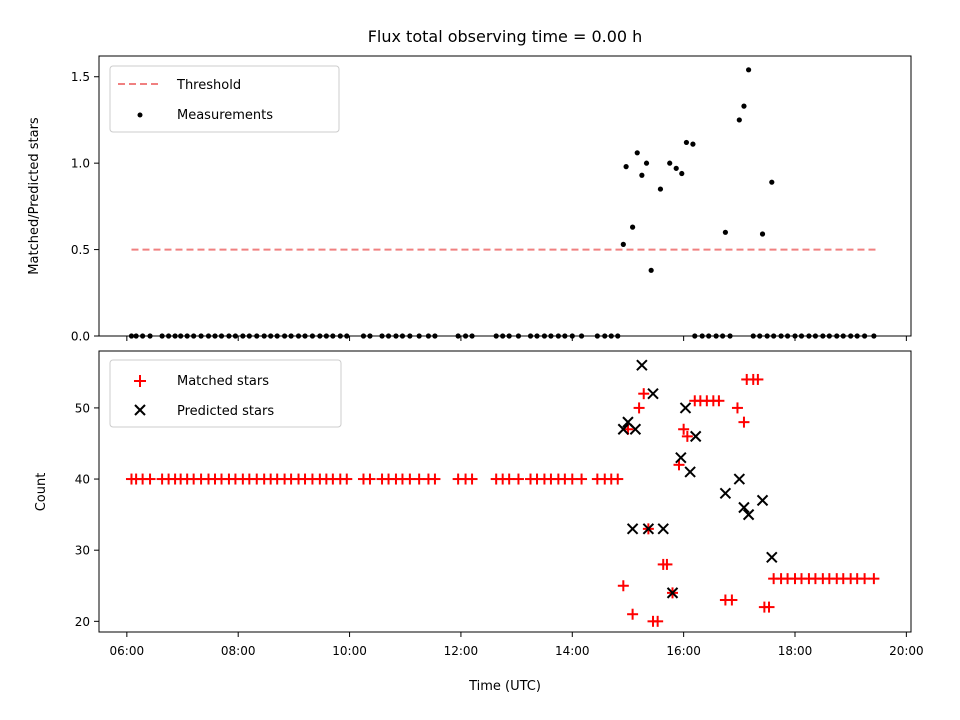  What do you see at coordinates (140, 410) in the screenshot?
I see `legend-predicted-swatch` at bounding box center [140, 410].